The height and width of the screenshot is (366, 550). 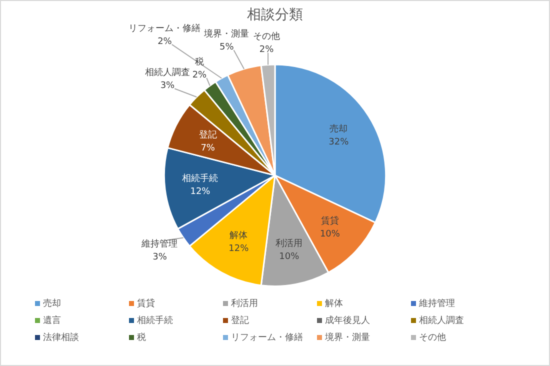 What do you see at coordinates (52, 320) in the screenshot?
I see `legend-label: 遺言` at bounding box center [52, 320].